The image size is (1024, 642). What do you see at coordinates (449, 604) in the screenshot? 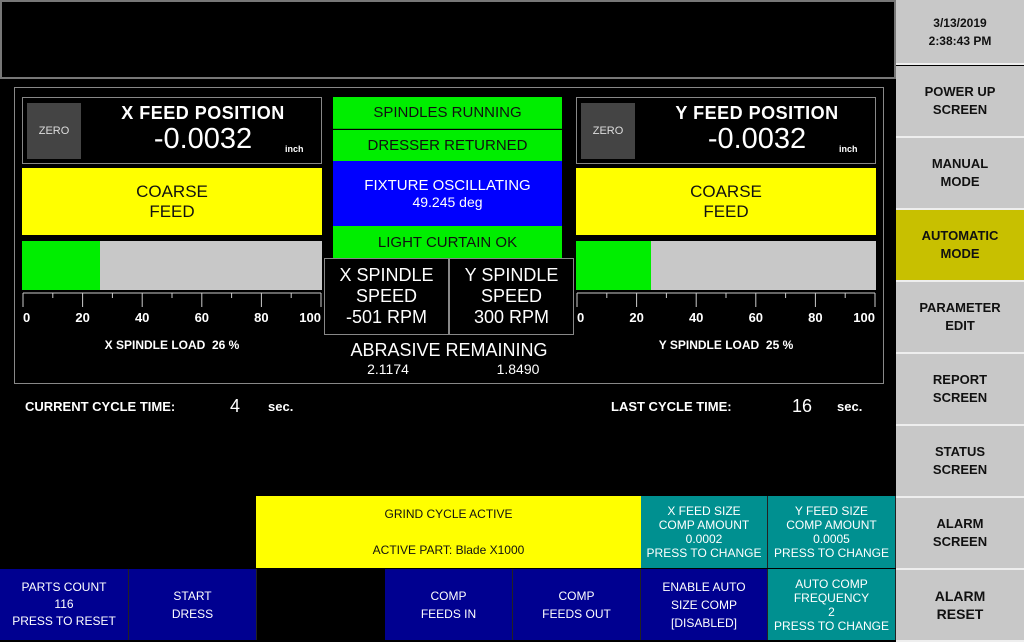
I see `comp-feeds-in-button: COMP FEEDS IN` at bounding box center [449, 604].